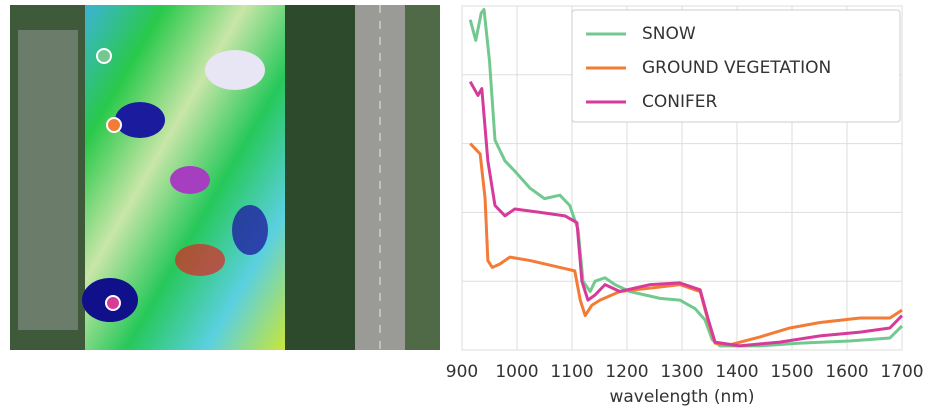 The image size is (942, 415). Describe the element at coordinates (669, 34) in the screenshot. I see `legend-label: SNOW` at that location.